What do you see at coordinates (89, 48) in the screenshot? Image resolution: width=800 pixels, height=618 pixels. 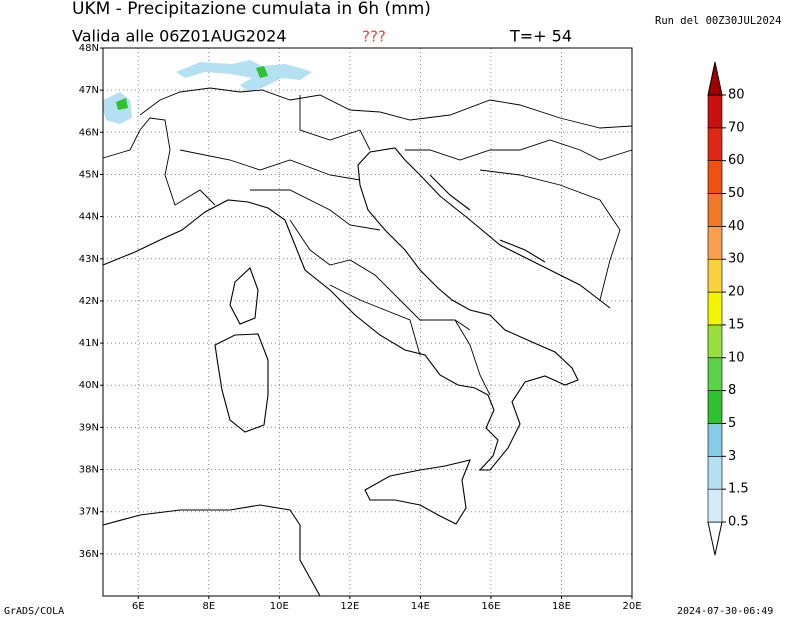 I see `lat-label: 48N` at bounding box center [89, 48].